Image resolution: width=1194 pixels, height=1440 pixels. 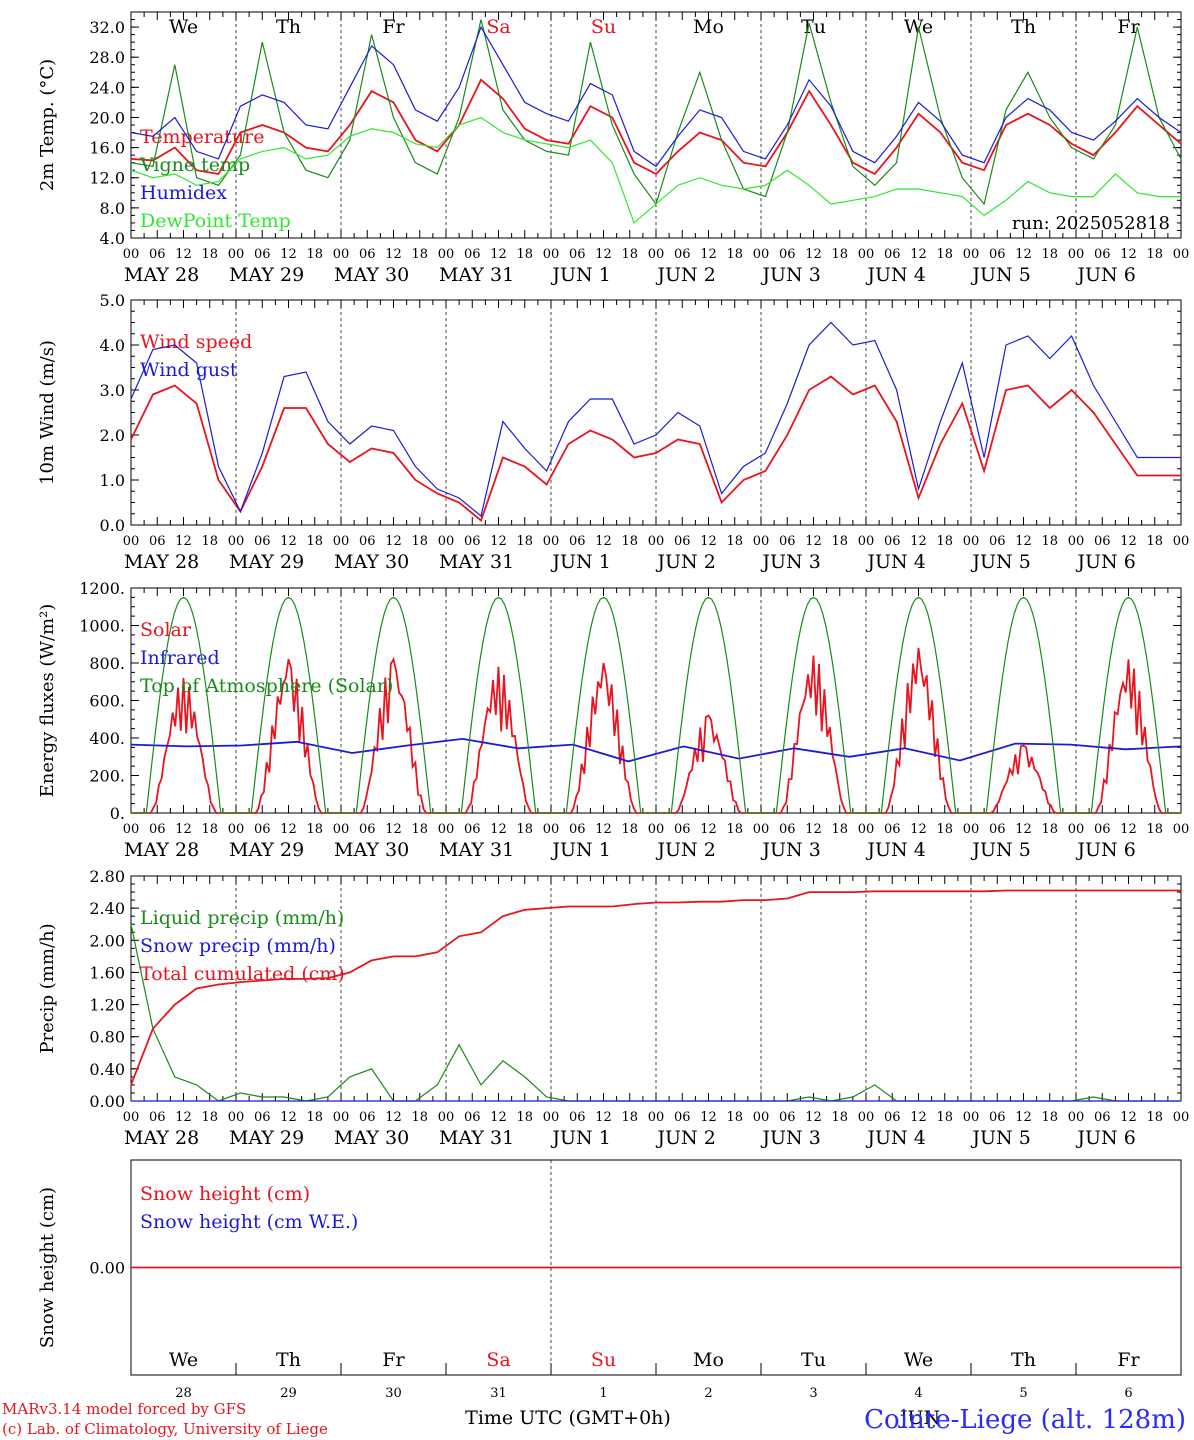 I want to click on weekday-label: Mo, so click(x=708, y=1360).